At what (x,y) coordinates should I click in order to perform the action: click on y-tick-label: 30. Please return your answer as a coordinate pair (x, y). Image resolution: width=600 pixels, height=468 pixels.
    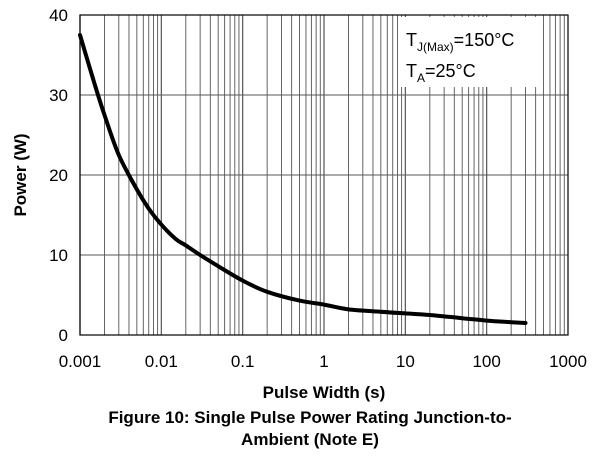
    Looking at the image, I should click on (58, 95).